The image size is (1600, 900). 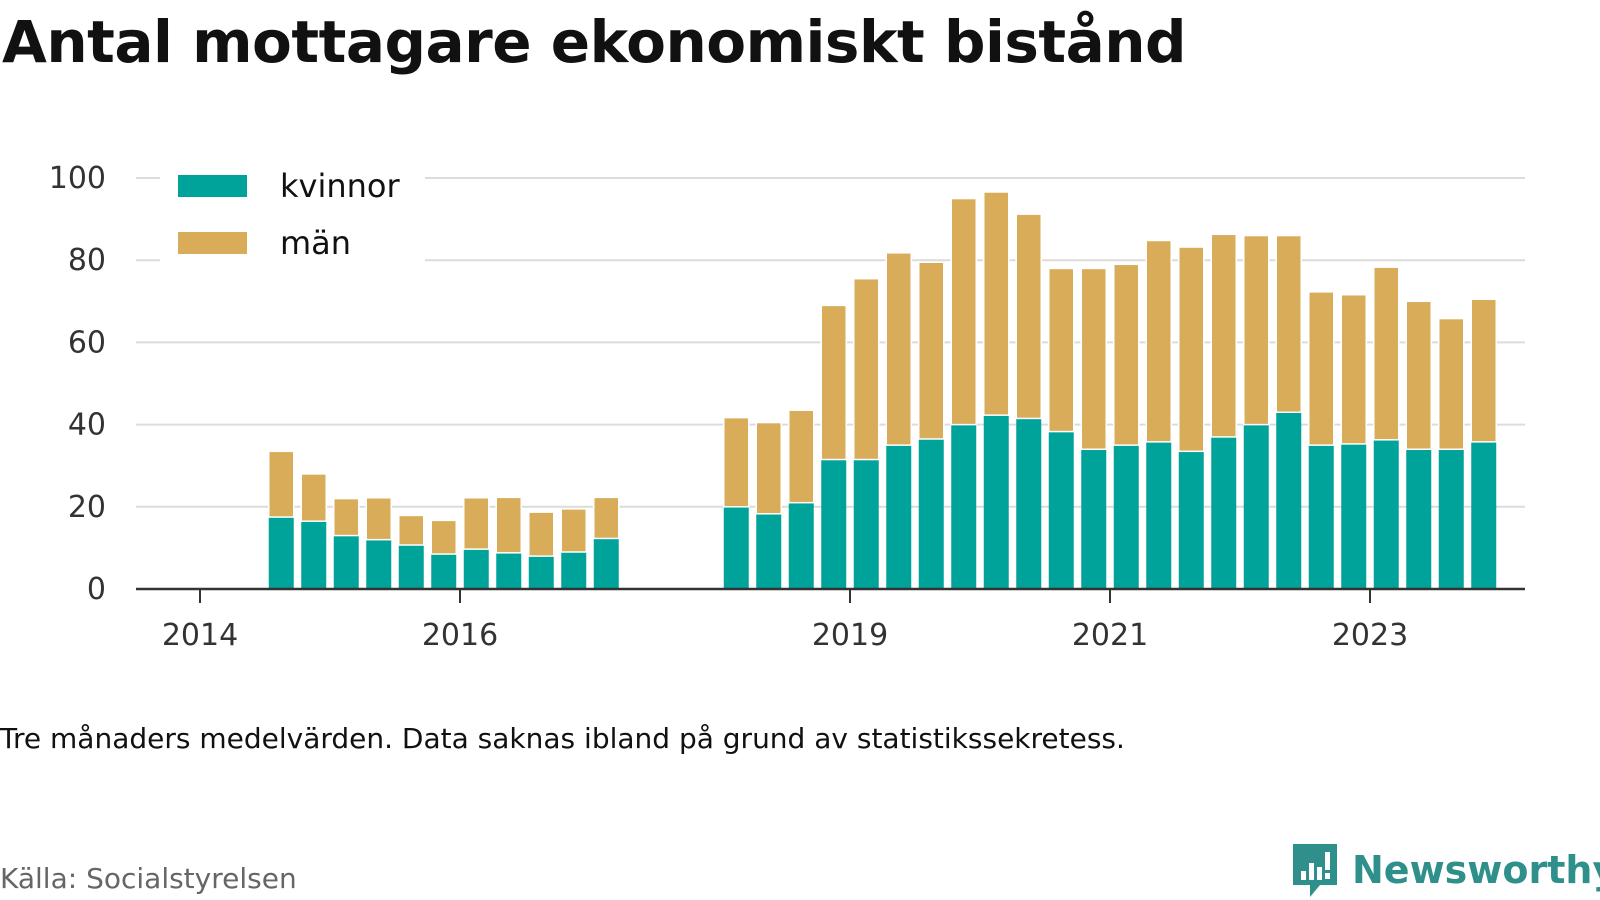 What do you see at coordinates (292, 211) in the screenshot?
I see `legend: kvinnor män` at bounding box center [292, 211].